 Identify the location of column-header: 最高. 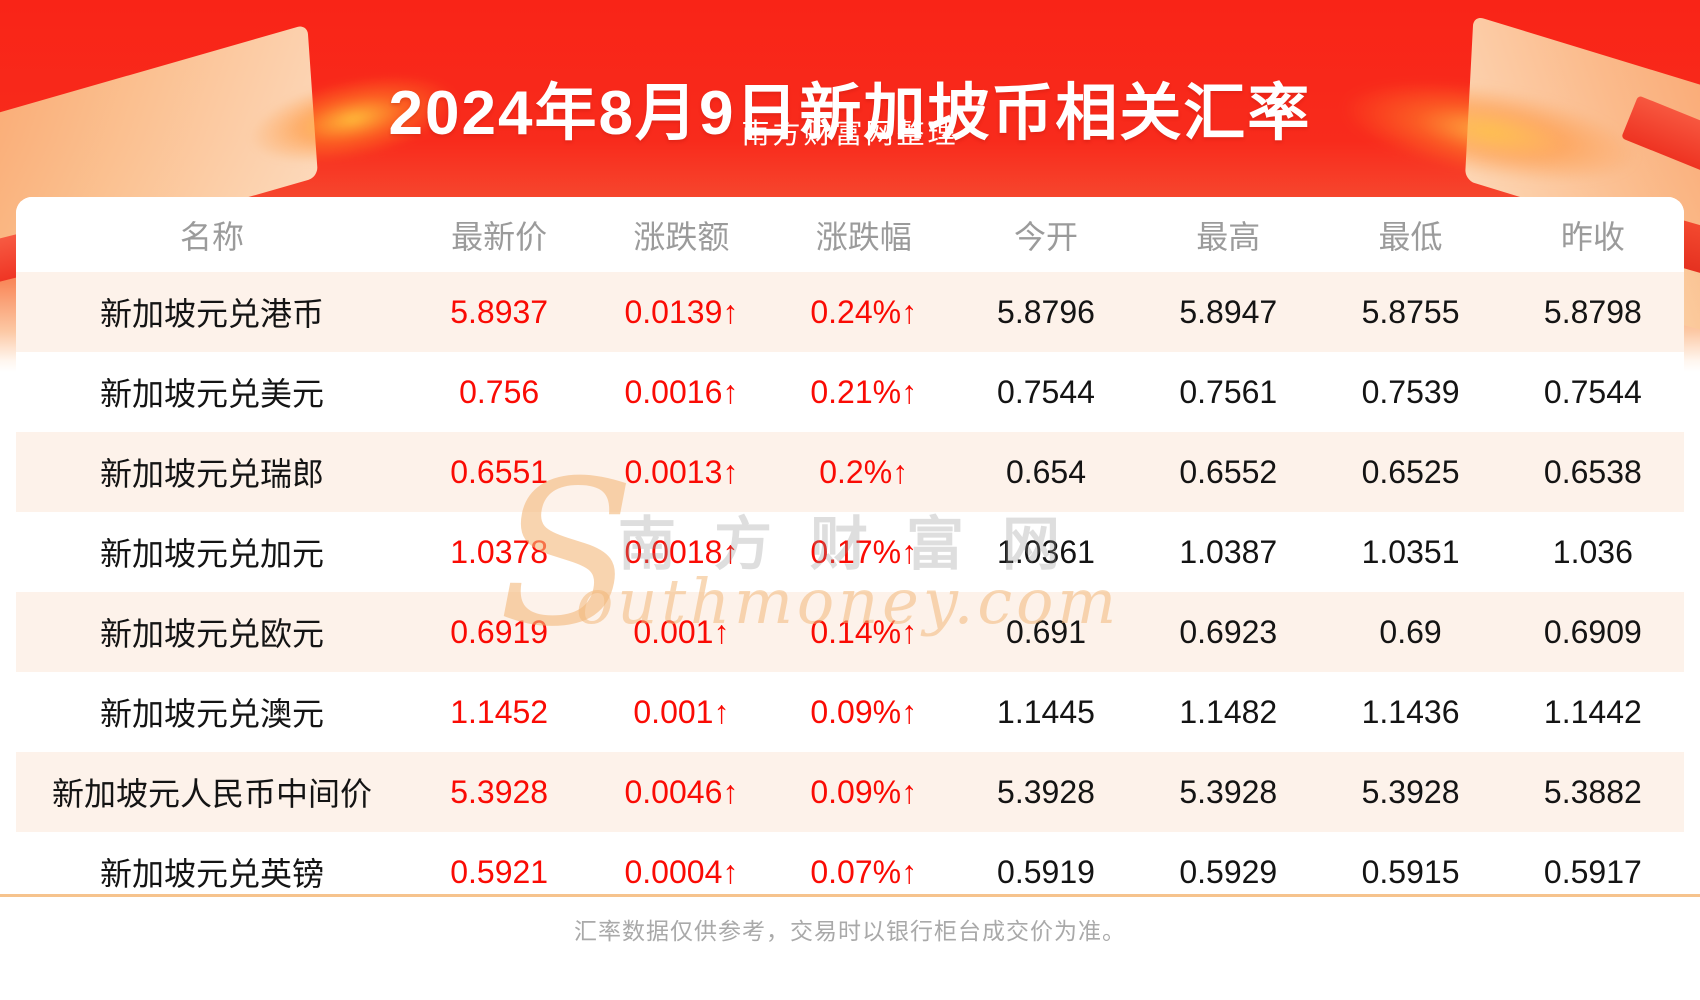
(1228, 234).